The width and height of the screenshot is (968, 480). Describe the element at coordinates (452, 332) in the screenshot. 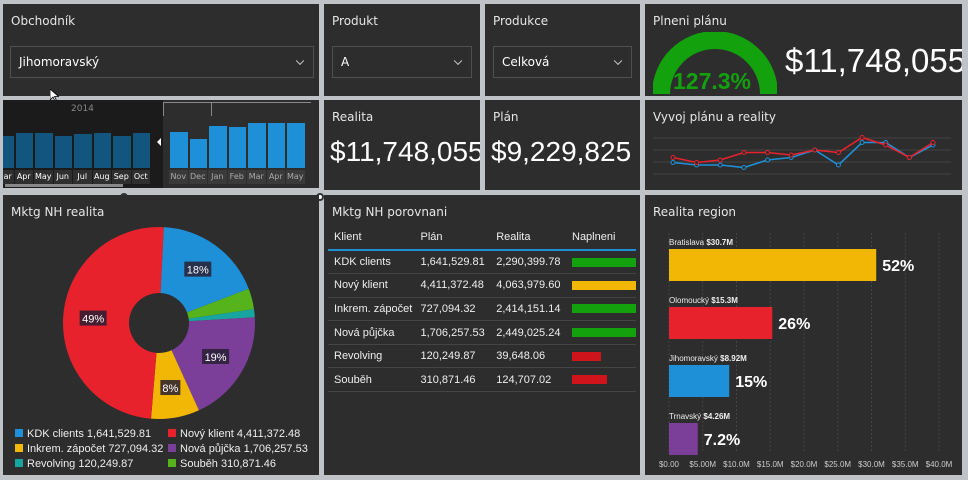

I see `cell-plan: 1,706,257.53` at that location.